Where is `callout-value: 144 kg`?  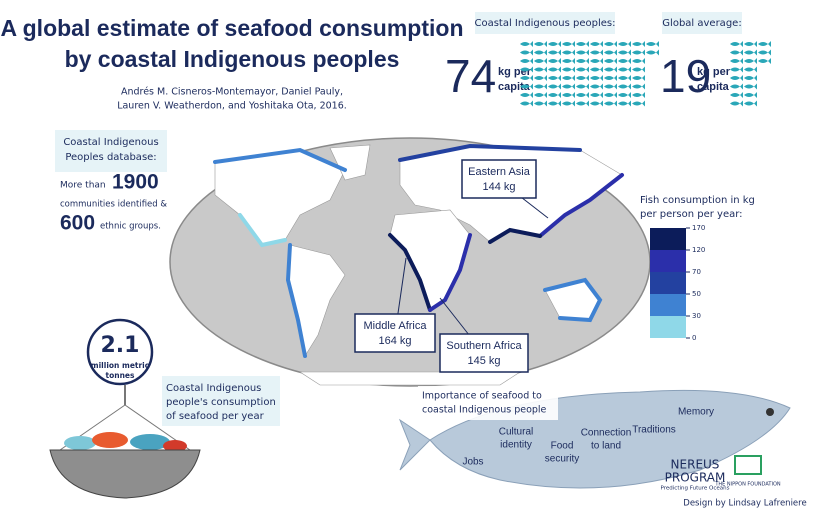 callout-value: 144 kg is located at coordinates (498, 187).